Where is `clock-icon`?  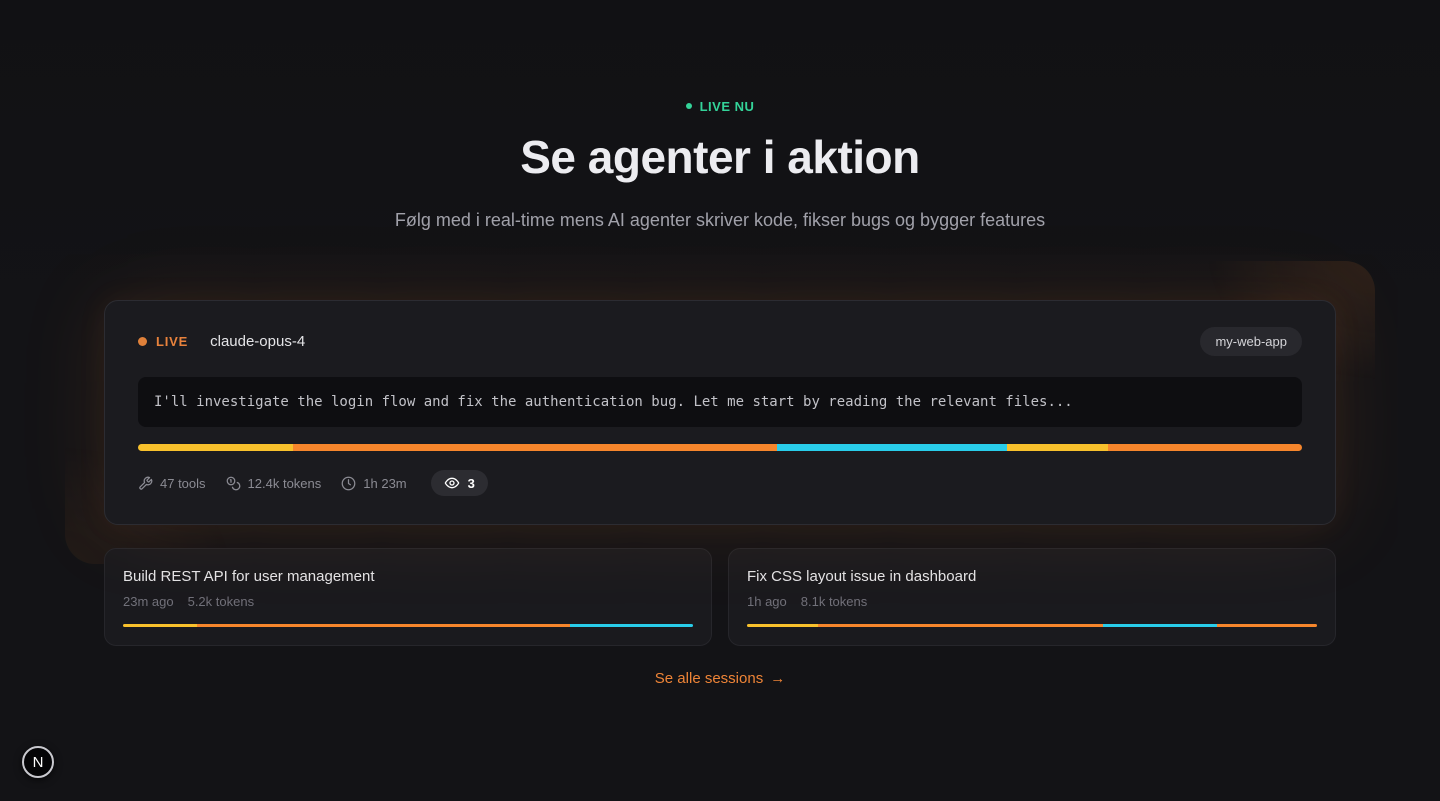
clock-icon is located at coordinates (348, 483).